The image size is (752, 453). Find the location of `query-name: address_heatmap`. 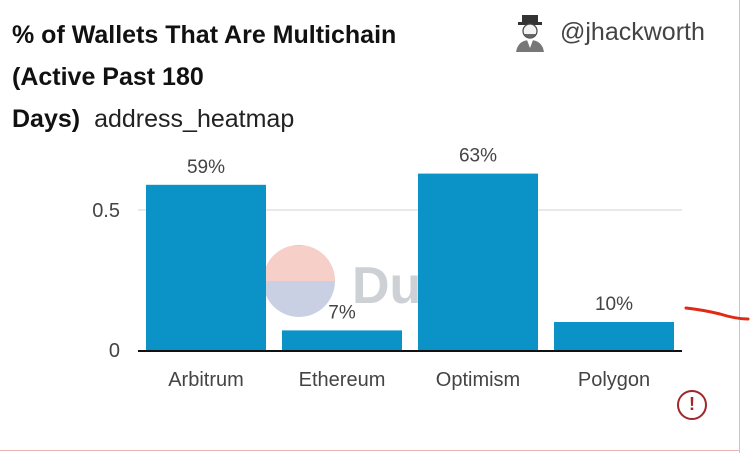

query-name: address_heatmap is located at coordinates (194, 119).